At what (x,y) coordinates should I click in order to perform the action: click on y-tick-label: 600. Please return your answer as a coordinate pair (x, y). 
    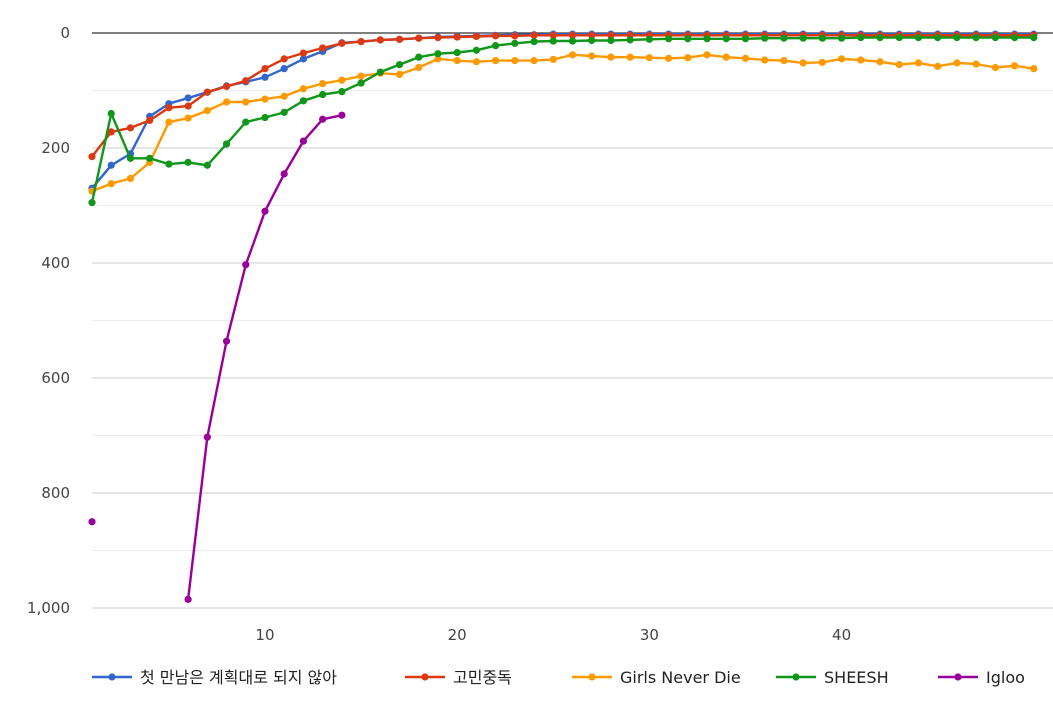
    Looking at the image, I should click on (55, 378).